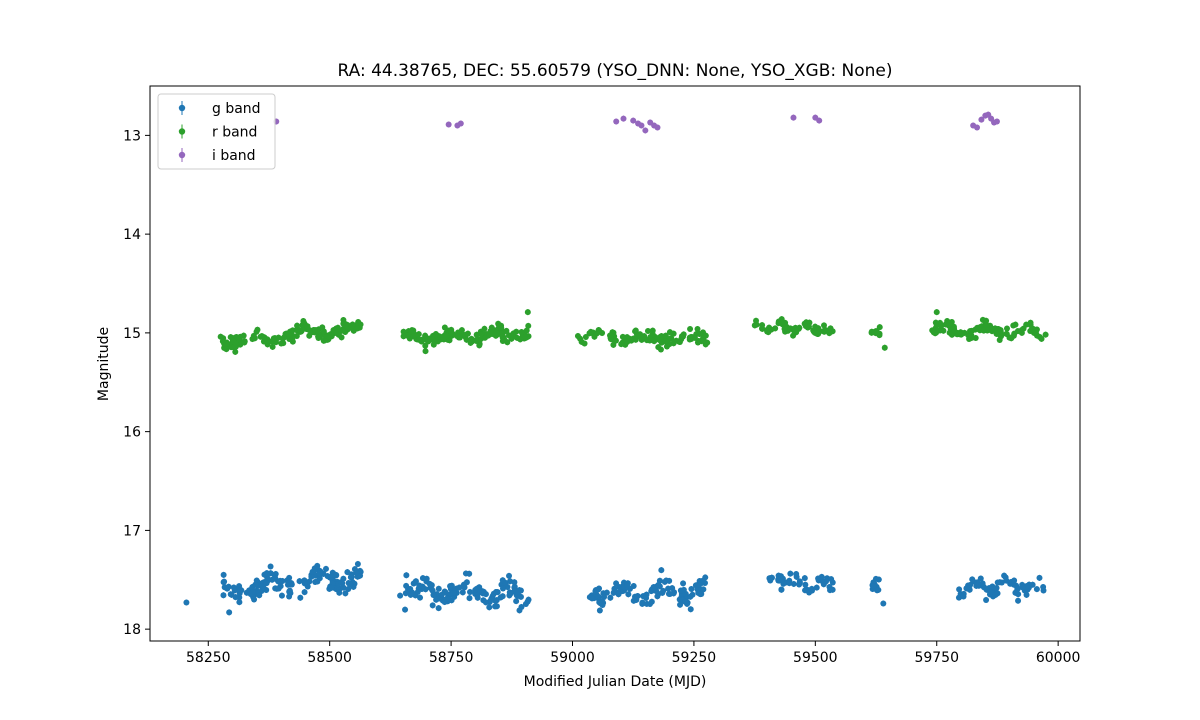 This screenshot has width=1200, height=720. Describe the element at coordinates (1058, 658) in the screenshot. I see `x-tick-label: 60000` at that location.